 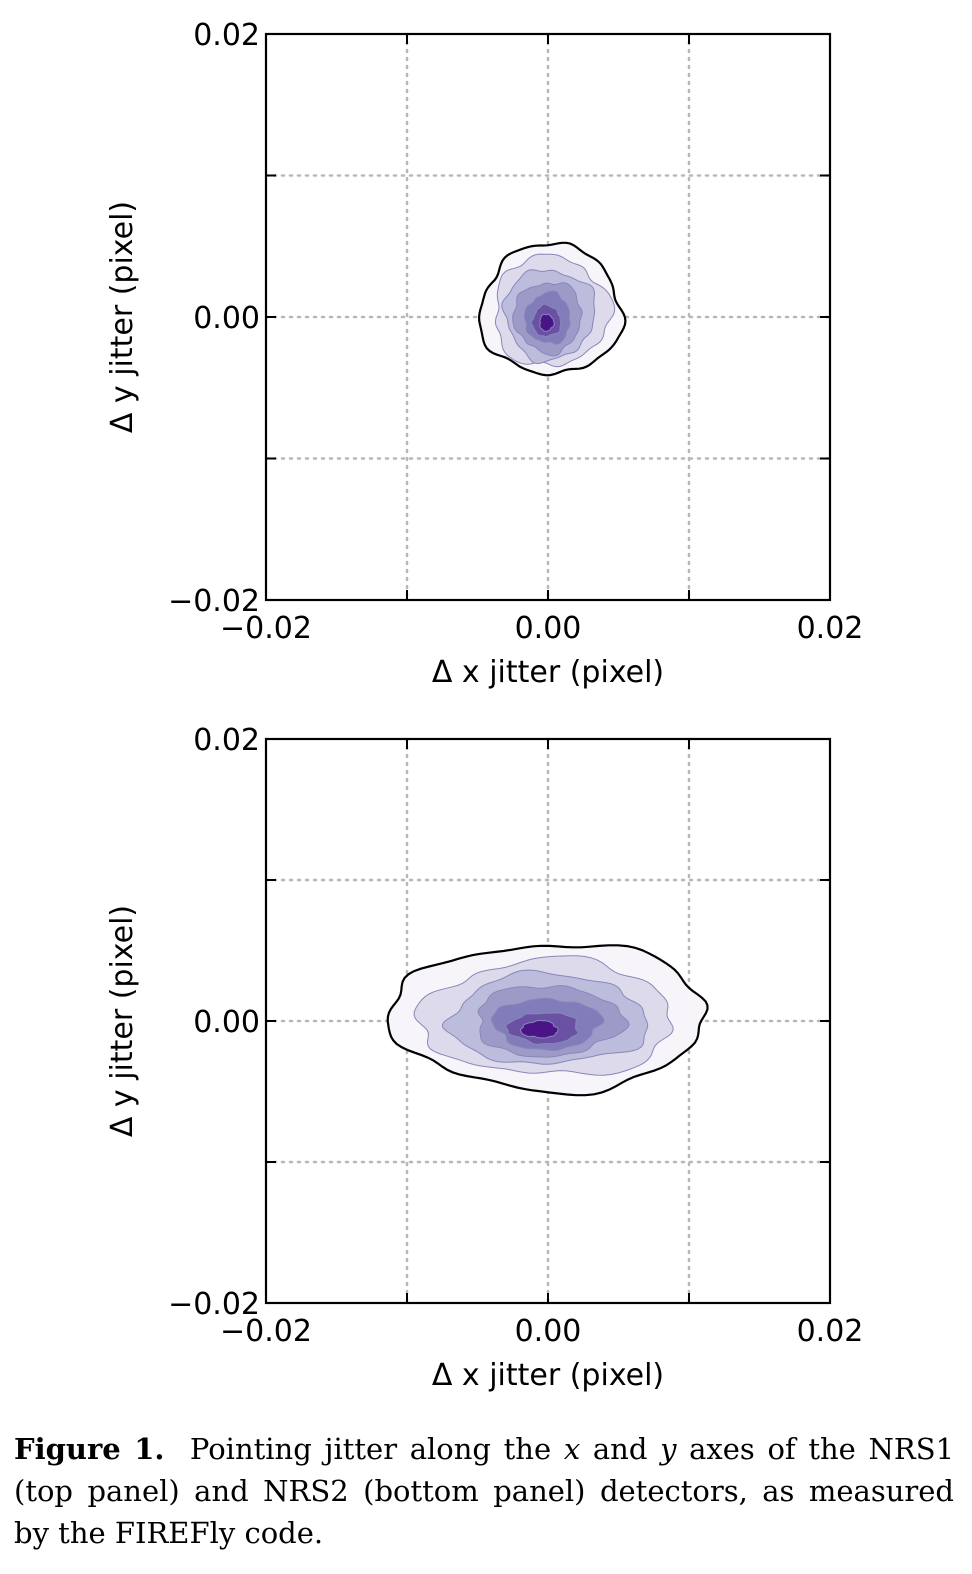 I want to click on caption-x-symbol: x, so click(x=572, y=1449).